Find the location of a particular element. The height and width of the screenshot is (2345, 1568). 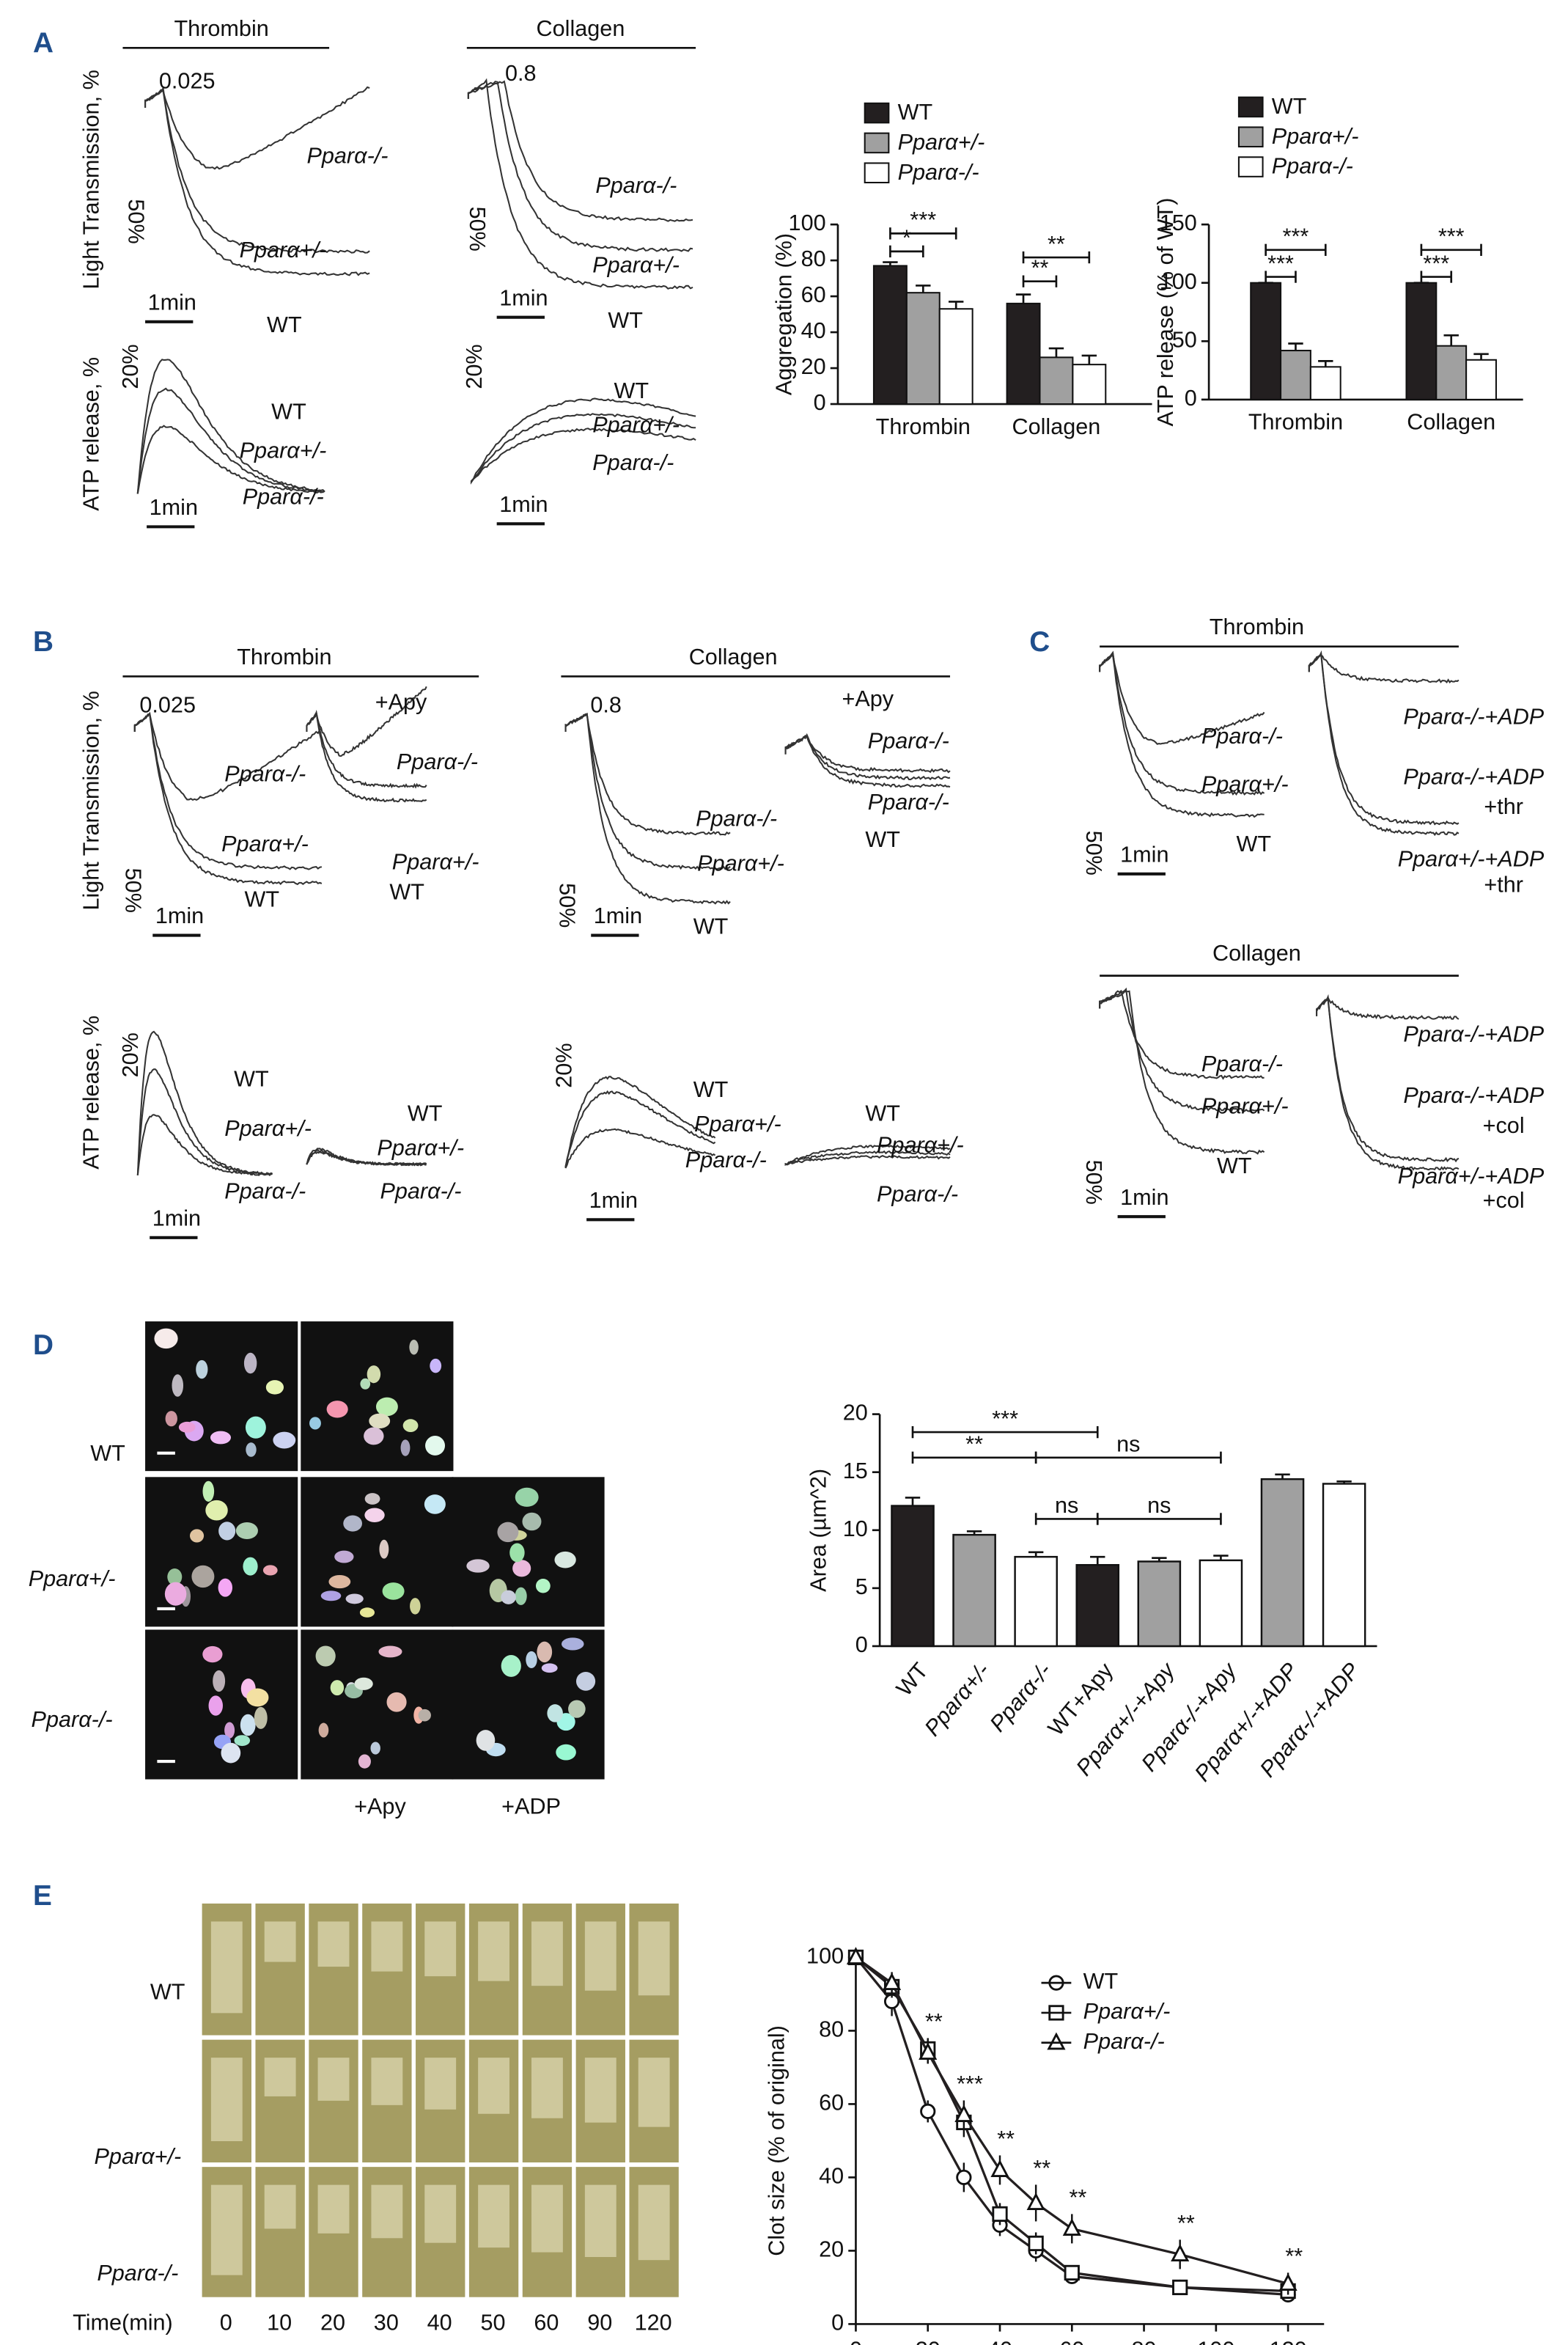

significance: ns is located at coordinates (1066, 1505).